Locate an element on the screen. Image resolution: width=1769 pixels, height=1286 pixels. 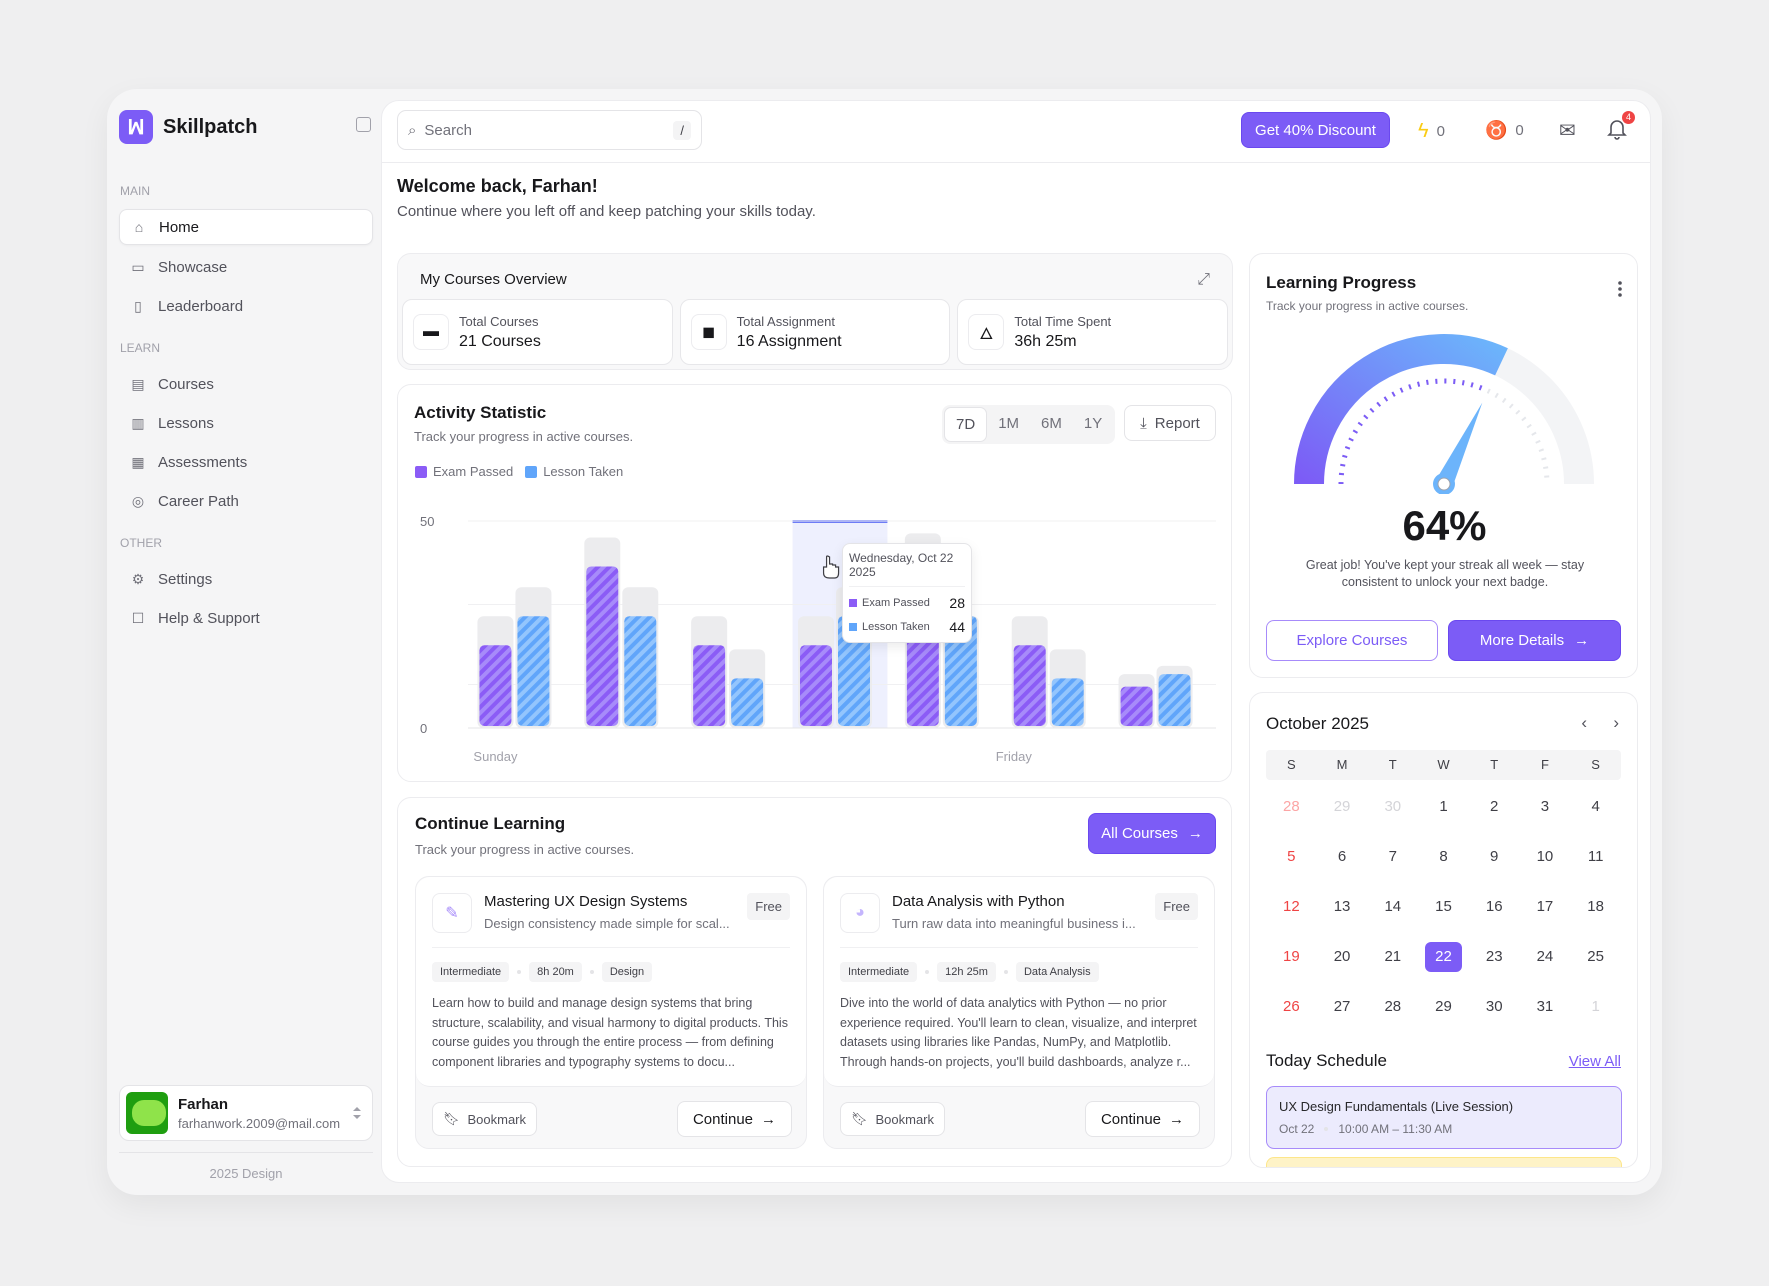
continue-label: Continue is located at coordinates (1131, 1119).